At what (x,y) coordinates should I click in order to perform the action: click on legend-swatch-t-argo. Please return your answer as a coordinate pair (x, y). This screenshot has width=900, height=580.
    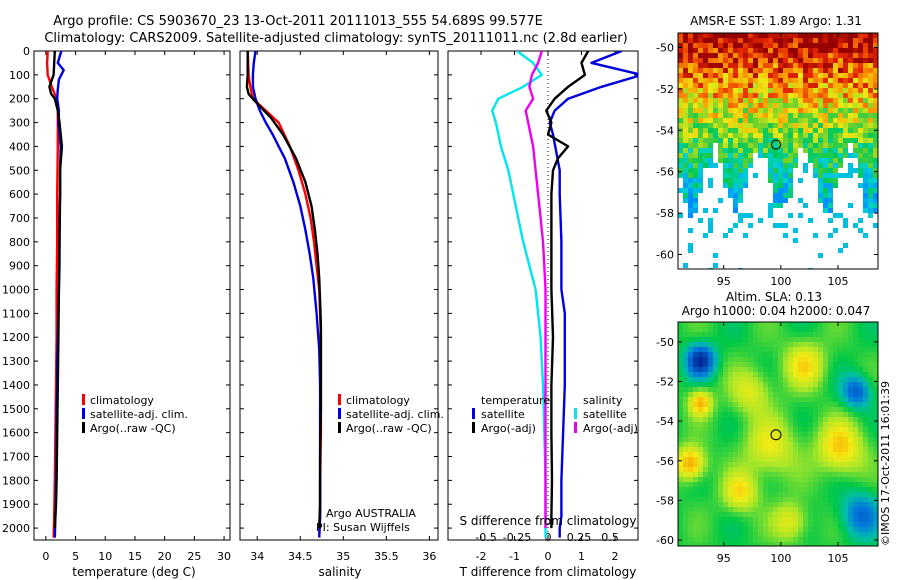
    Looking at the image, I should click on (473, 427).